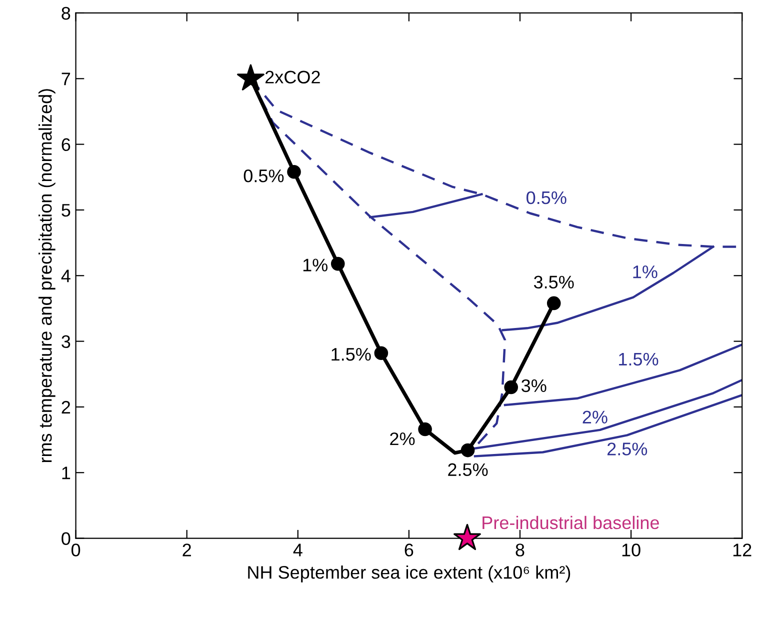 This screenshot has height=618, width=758. Describe the element at coordinates (742, 550) in the screenshot. I see `x-tick-label: 12` at that location.